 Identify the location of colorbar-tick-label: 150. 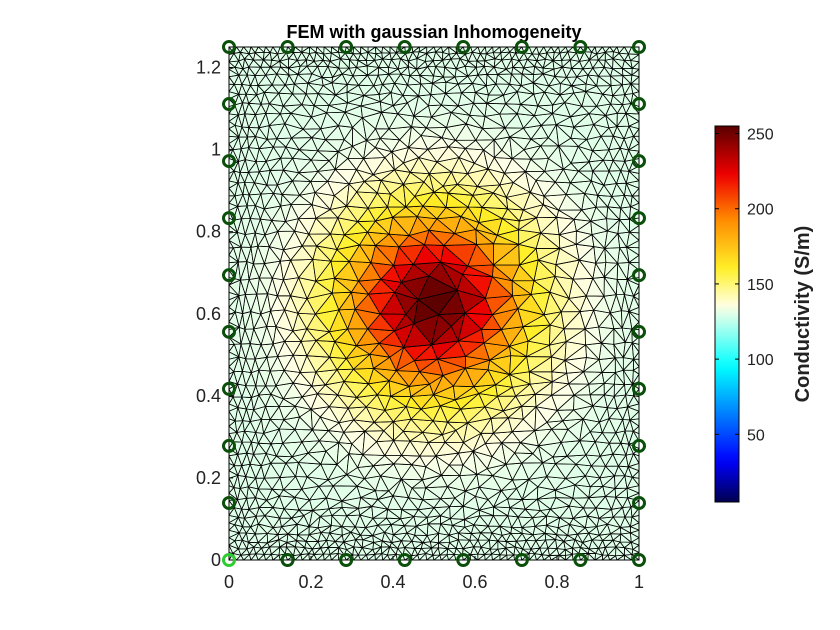
(760, 285).